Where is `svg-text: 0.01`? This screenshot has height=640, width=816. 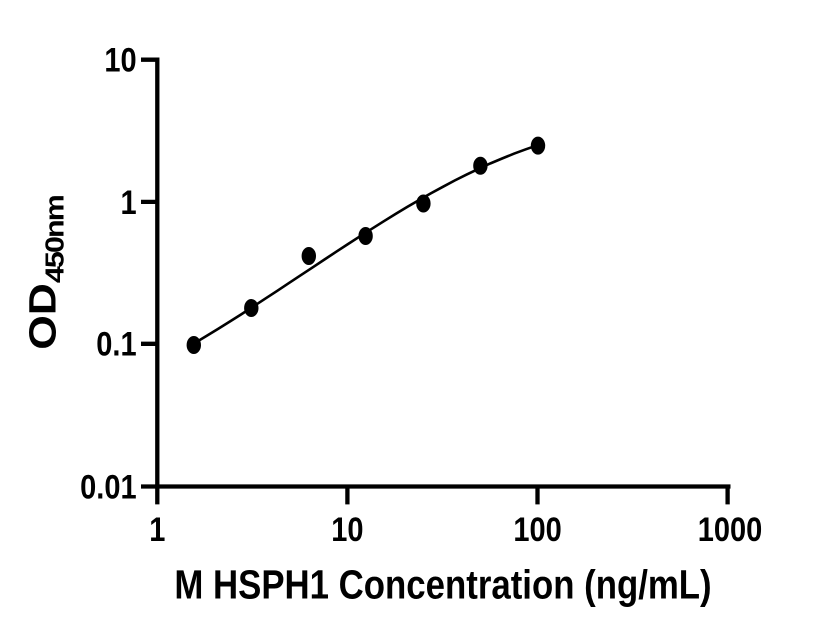
svg-text: 0.01 is located at coordinates (108, 486).